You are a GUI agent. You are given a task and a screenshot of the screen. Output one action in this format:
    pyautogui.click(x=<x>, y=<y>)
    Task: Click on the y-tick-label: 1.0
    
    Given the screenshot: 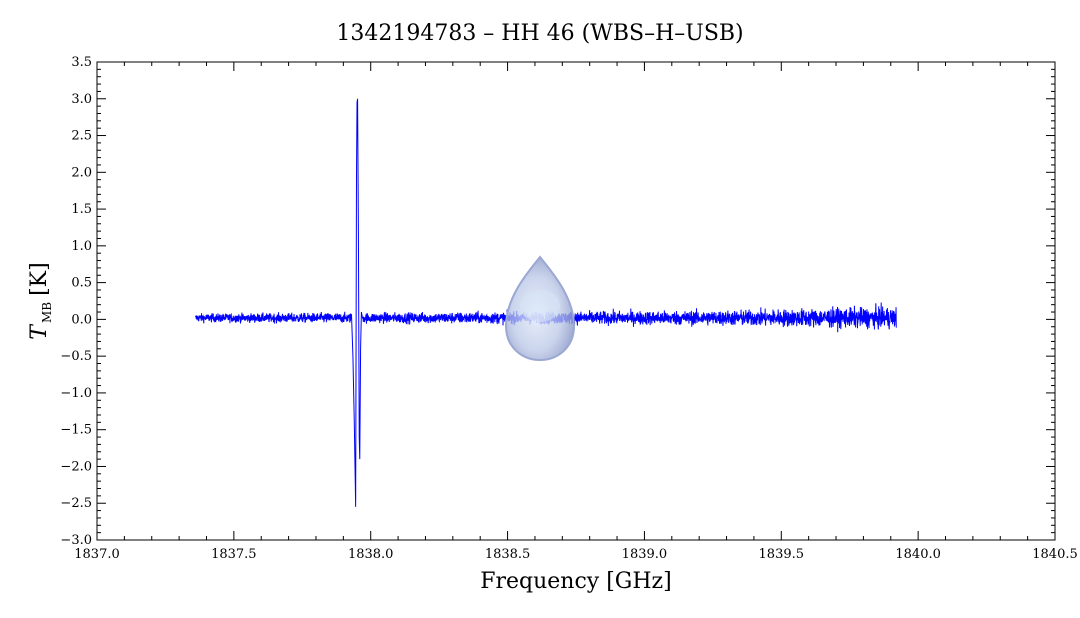 What is the action you would take?
    pyautogui.click(x=81, y=246)
    